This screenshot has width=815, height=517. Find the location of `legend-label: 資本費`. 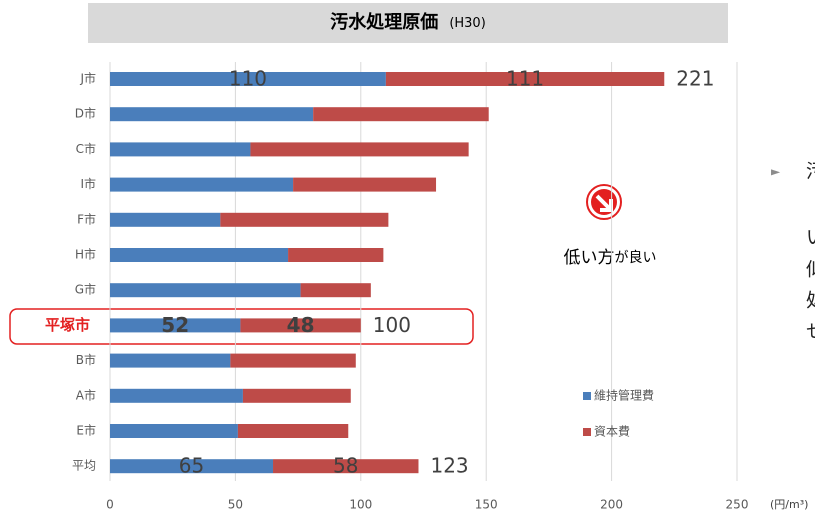

legend-label: 資本費 is located at coordinates (612, 431).